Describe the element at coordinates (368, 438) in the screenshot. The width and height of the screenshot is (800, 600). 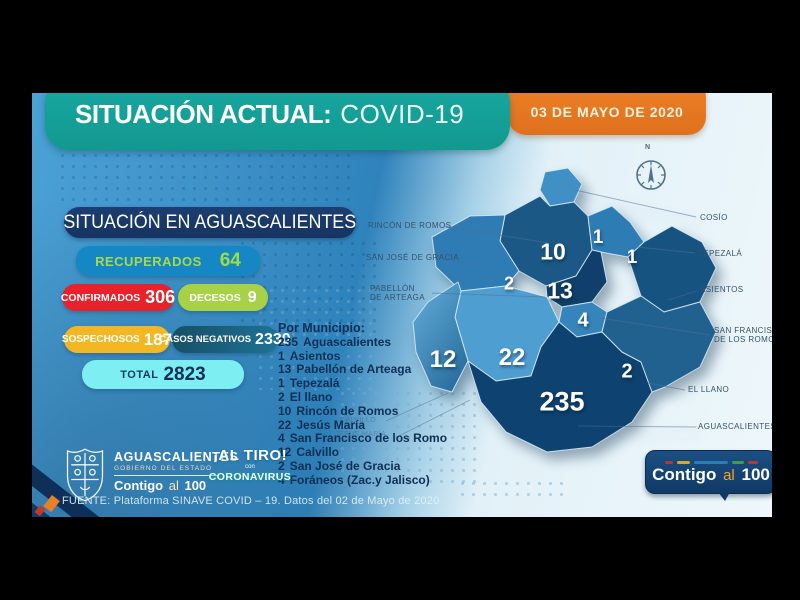
I see `municipio-name: San Francisco de los Romo` at that location.